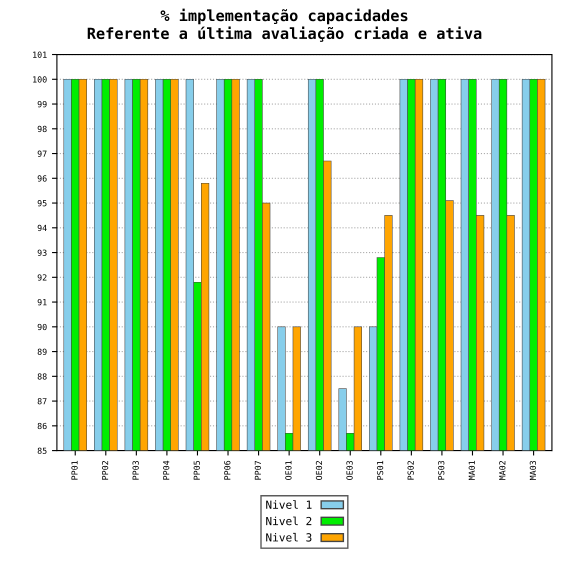  Describe the element at coordinates (471, 470) in the screenshot. I see `x-tick-label: MA01` at that location.